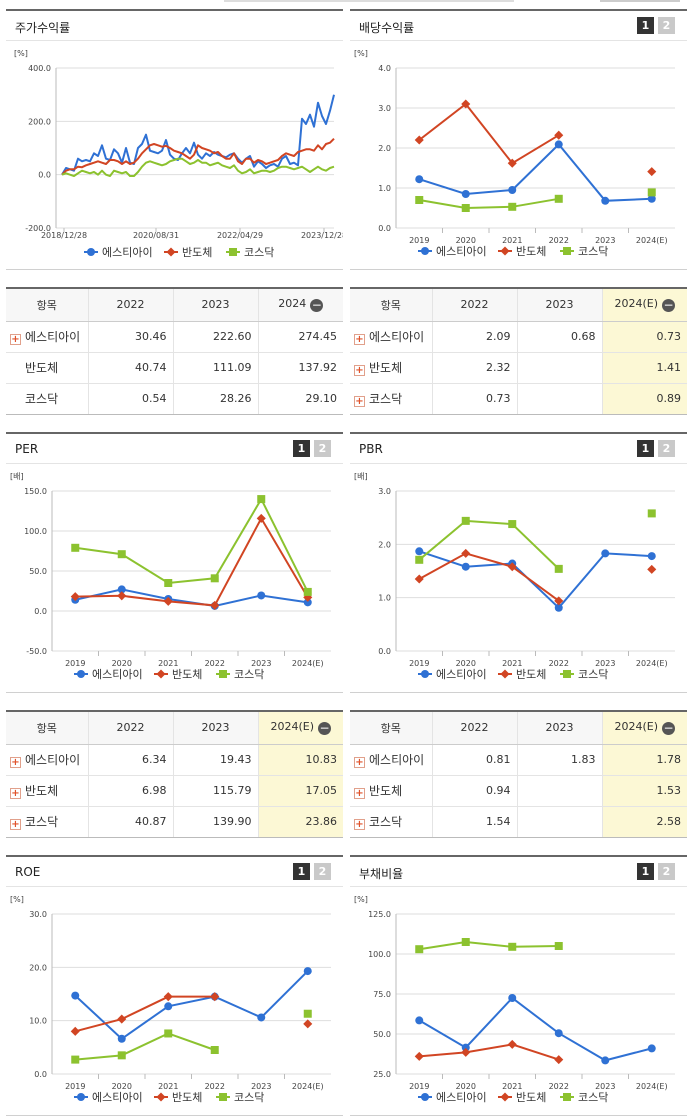  Describe the element at coordinates (38, 1021) in the screenshot. I see `y-tick-label: 10.0` at that location.